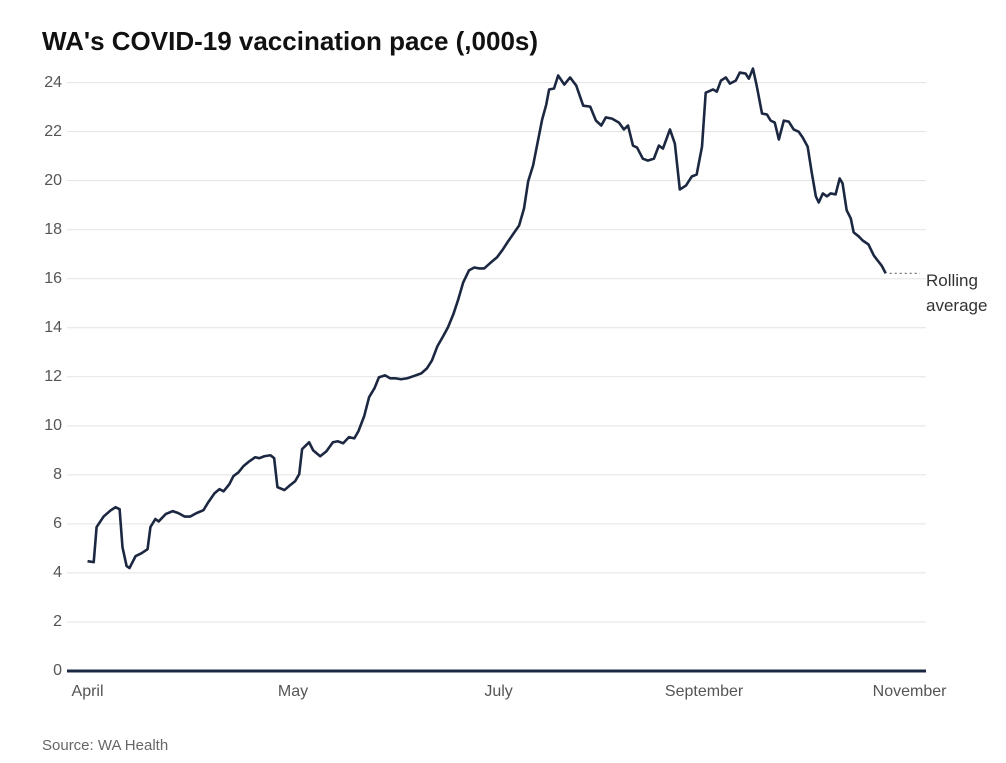 The width and height of the screenshot is (1006, 763). What do you see at coordinates (57, 523) in the screenshot?
I see `y-tick-label: 6` at bounding box center [57, 523].